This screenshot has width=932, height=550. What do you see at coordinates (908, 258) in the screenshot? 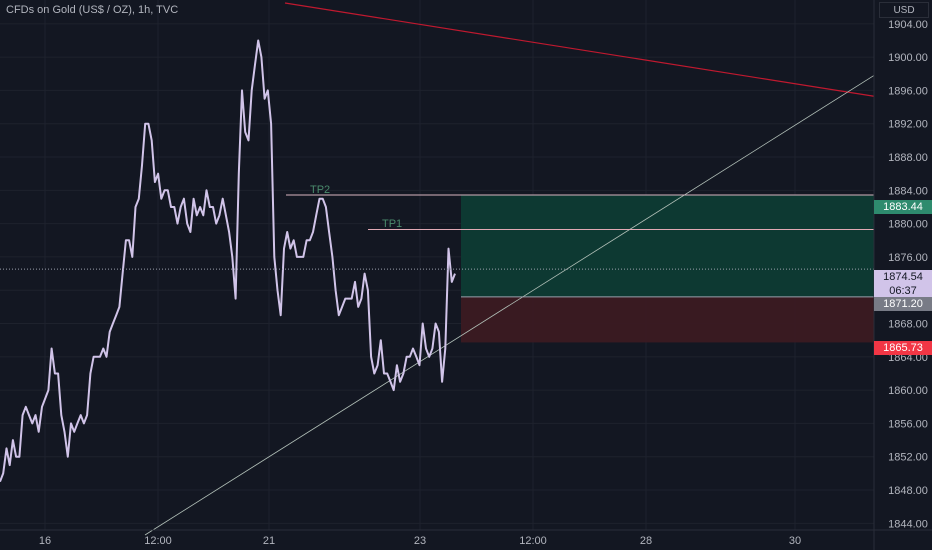
I see `y-tick-label: 1876.00` at bounding box center [908, 258].